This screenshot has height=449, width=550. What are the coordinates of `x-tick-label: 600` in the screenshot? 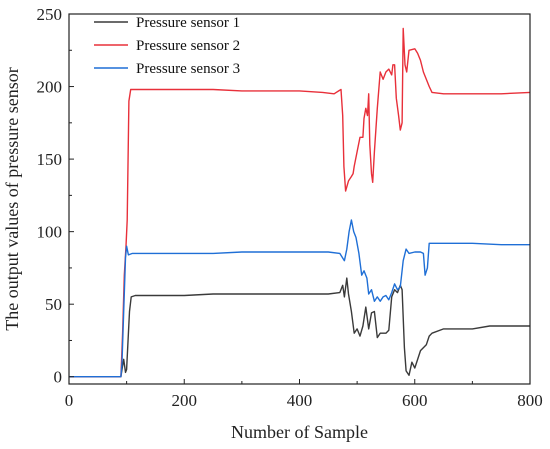 It's located at (415, 400).